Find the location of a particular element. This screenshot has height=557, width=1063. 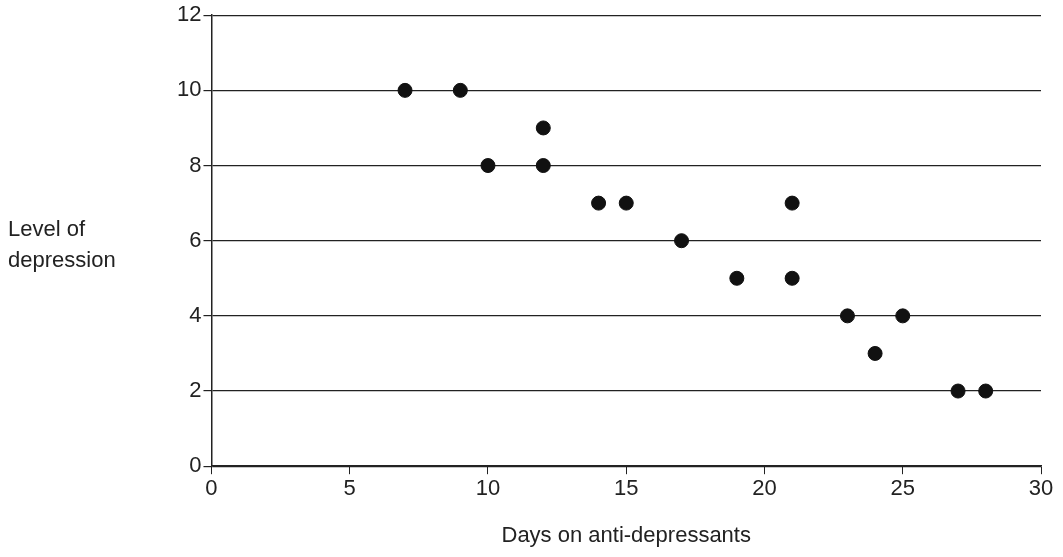

x-tick-label: 25 is located at coordinates (902, 488).